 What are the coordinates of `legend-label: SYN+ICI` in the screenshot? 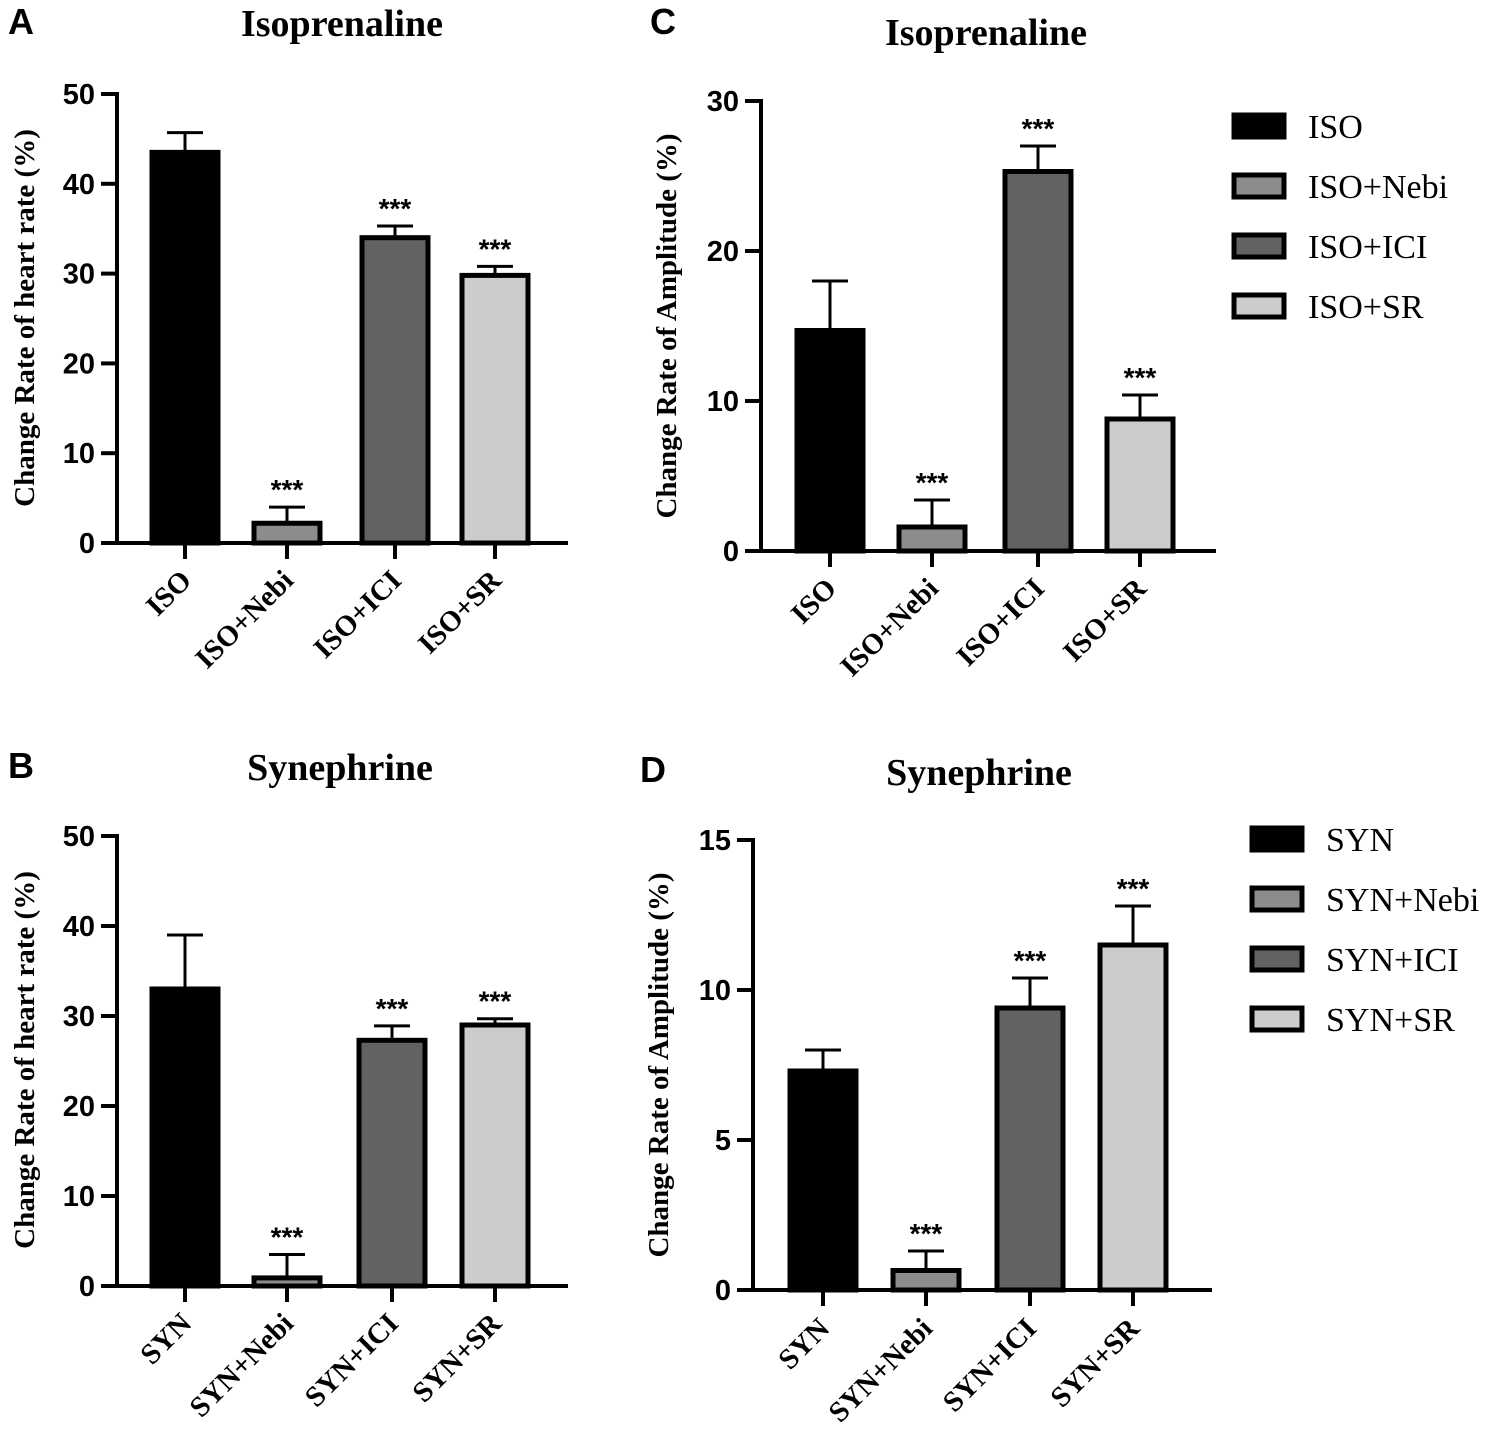 It's located at (1392, 960).